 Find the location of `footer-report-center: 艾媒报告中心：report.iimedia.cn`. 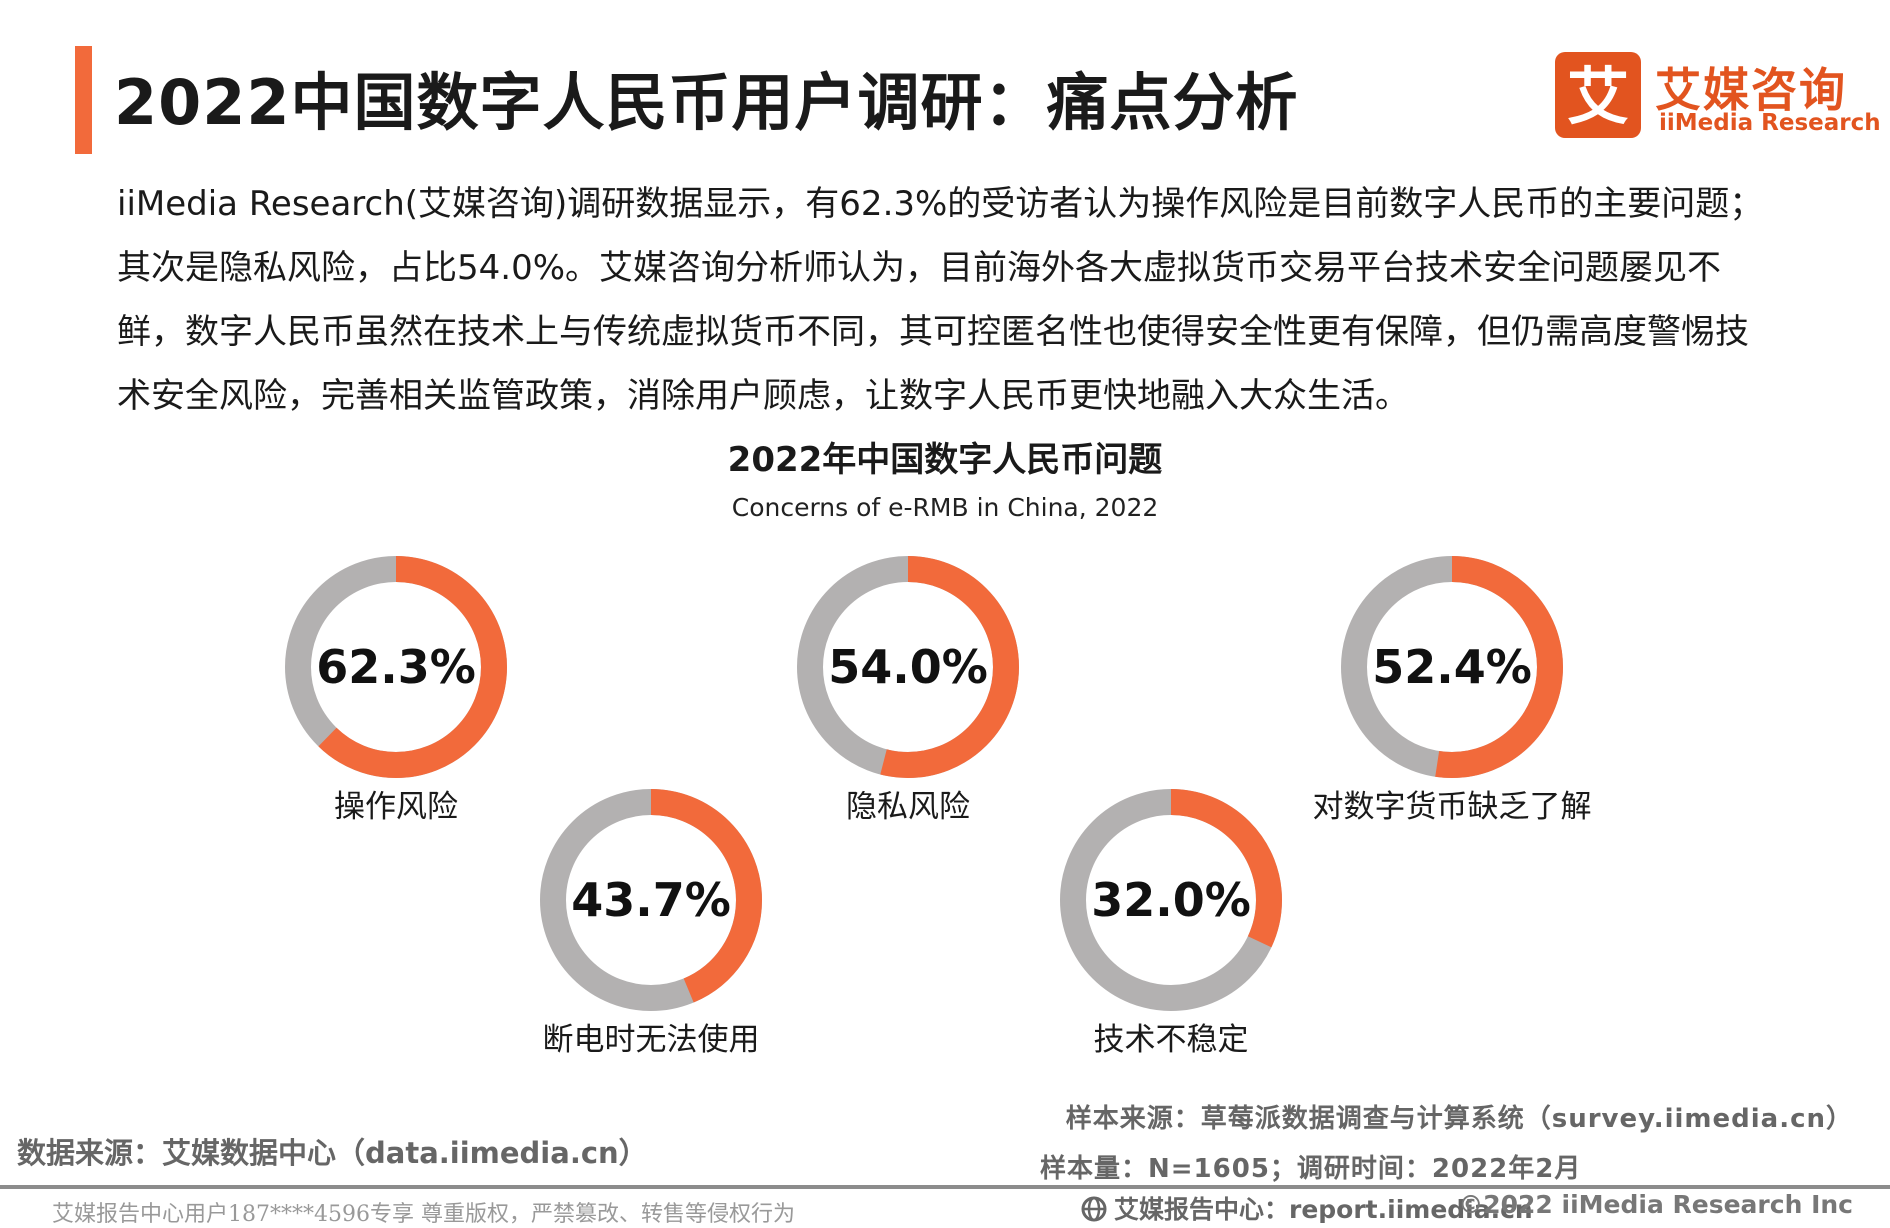

footer-report-center: 艾媒报告中心：report.iimedia.cn is located at coordinates (1306, 1208).